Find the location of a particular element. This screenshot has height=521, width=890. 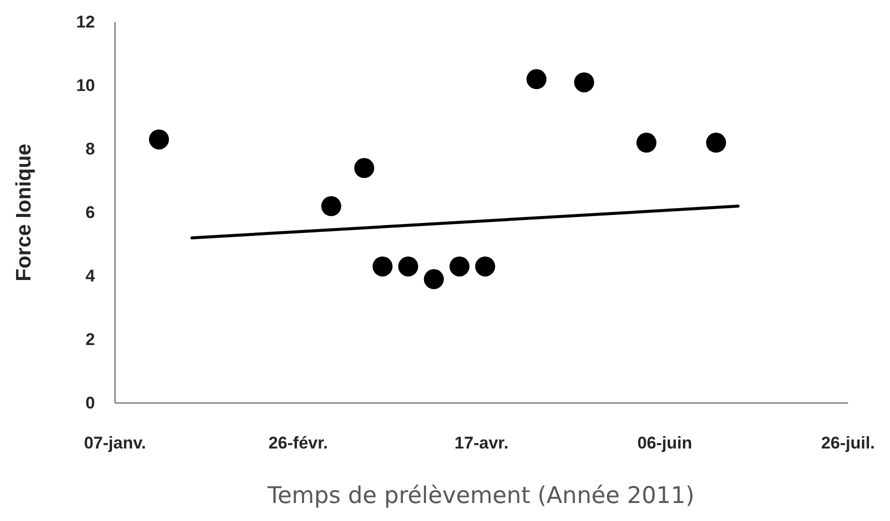

y-tick-label: 10 is located at coordinates (85, 85).